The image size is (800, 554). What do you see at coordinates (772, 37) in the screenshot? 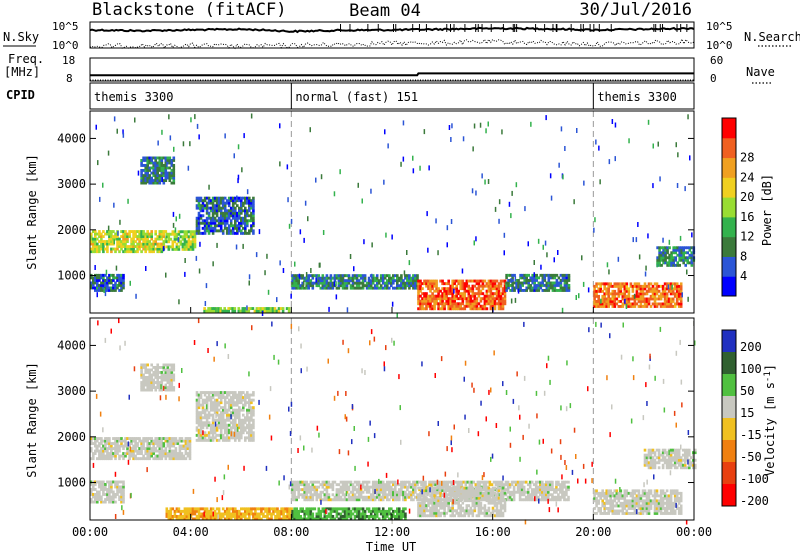
I see `nsearch-label: N.Search` at bounding box center [772, 37].